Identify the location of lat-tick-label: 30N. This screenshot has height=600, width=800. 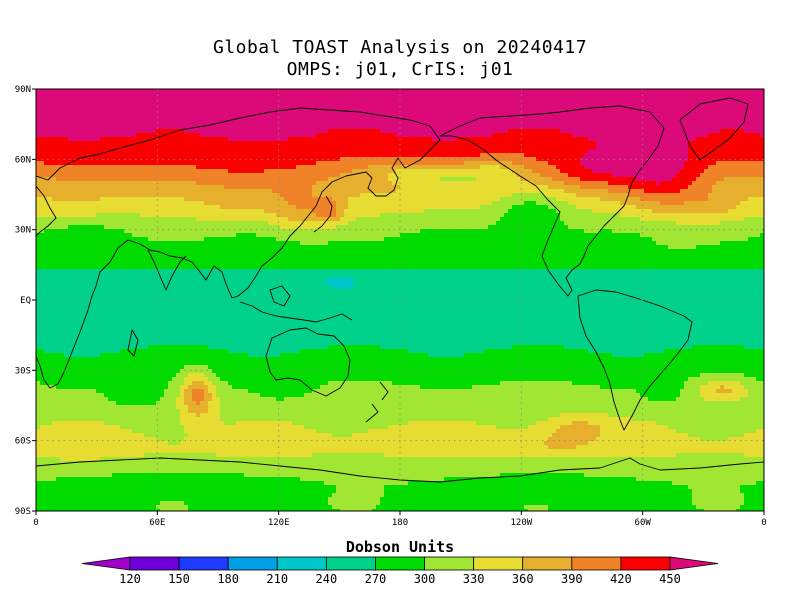
(23, 231).